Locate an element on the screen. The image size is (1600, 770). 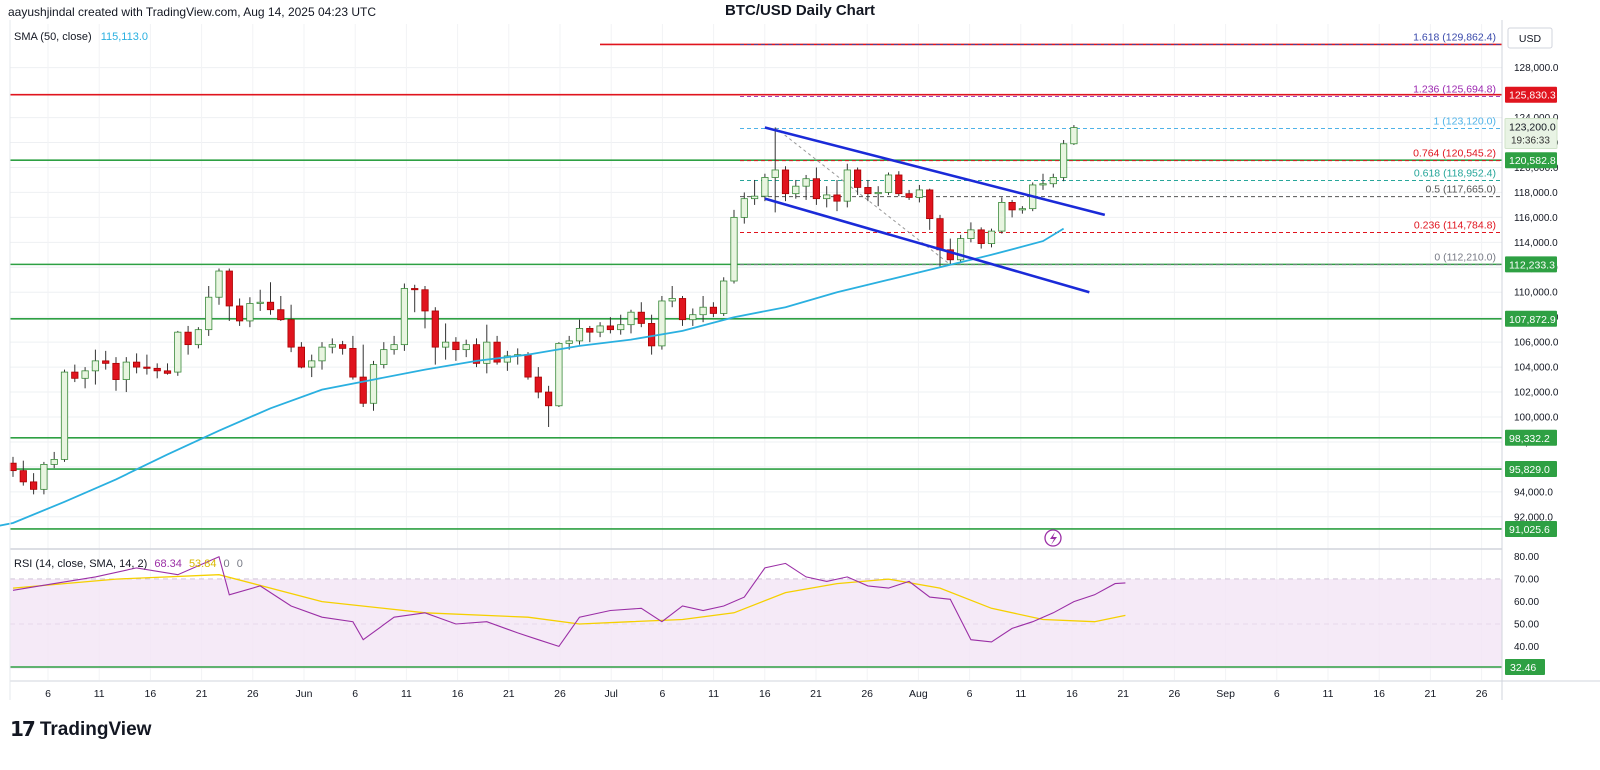
flash-icon is located at coordinates (1053, 538).